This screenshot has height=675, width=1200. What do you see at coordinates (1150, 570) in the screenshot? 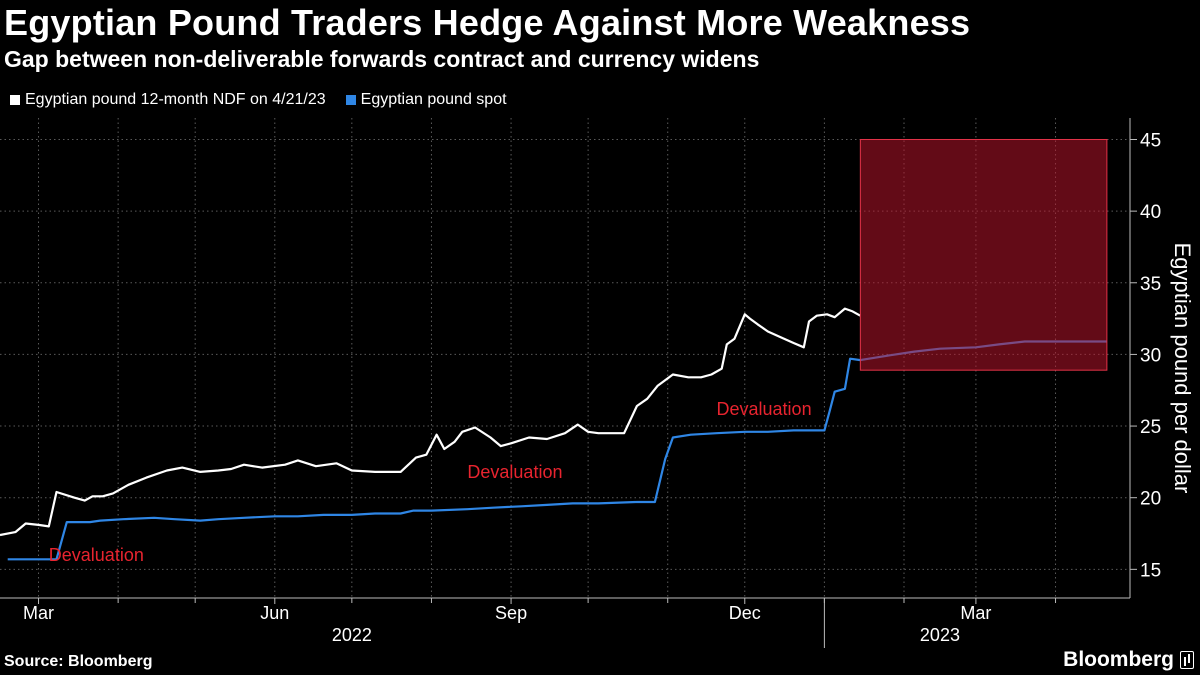
I see `y-tick-label: 15` at bounding box center [1150, 570].